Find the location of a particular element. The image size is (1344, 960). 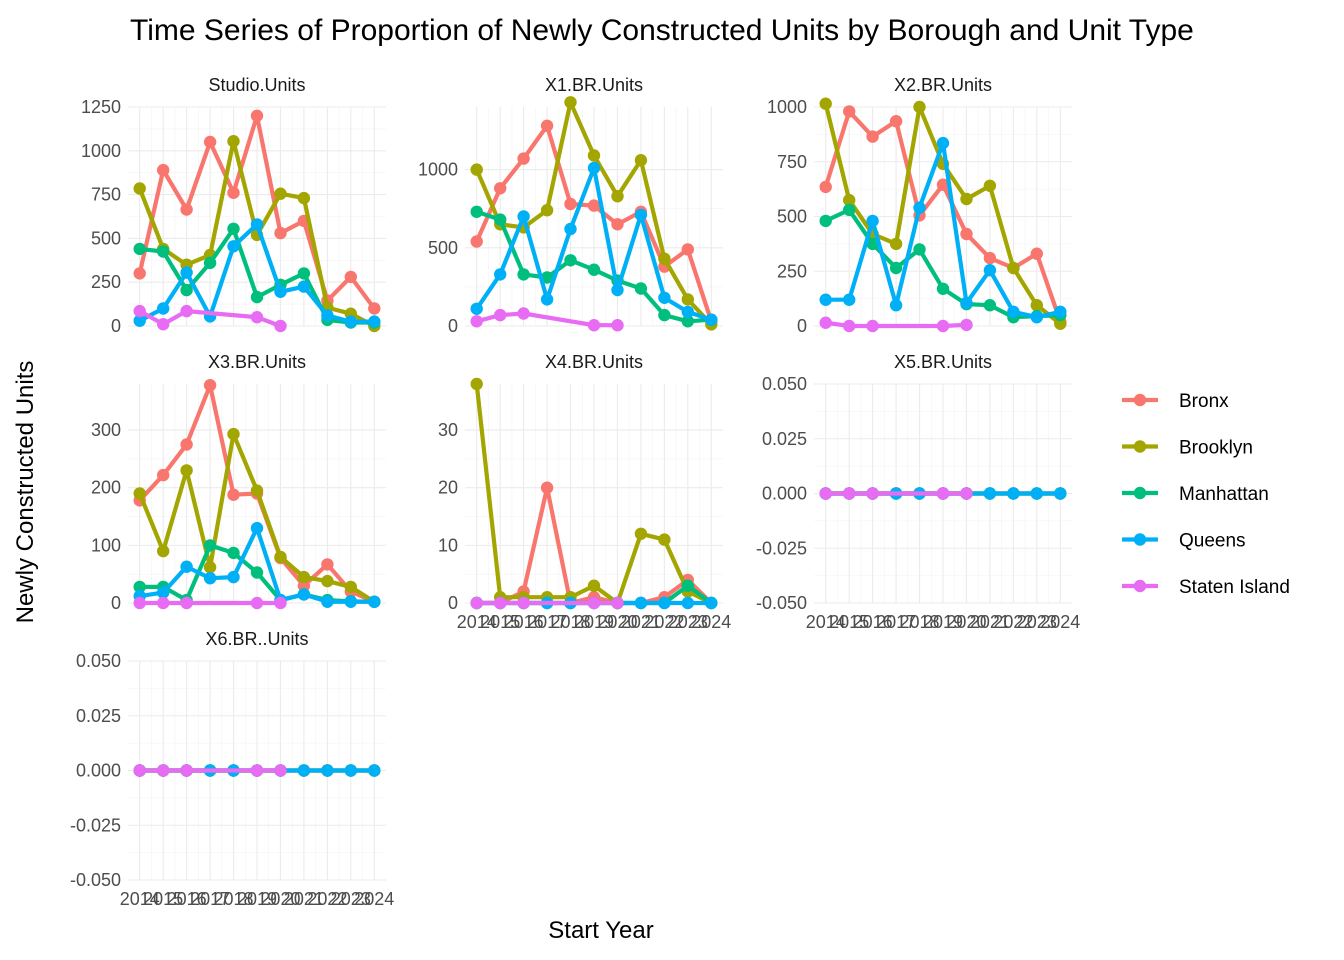

panel-title: X2.BR.Units is located at coordinates (943, 85).